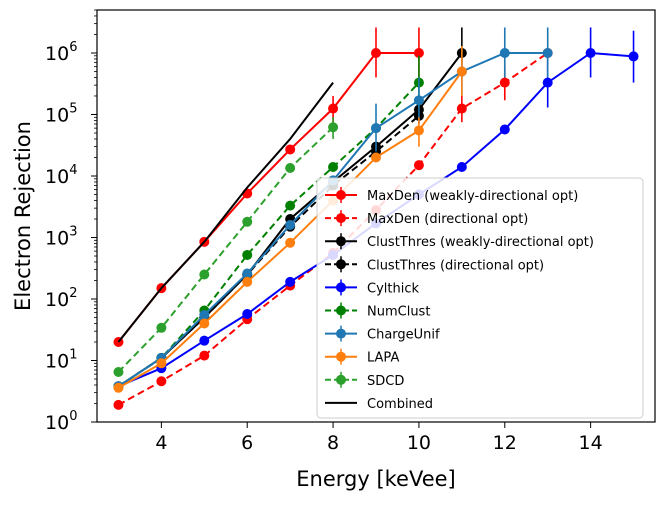 This screenshot has width=664, height=507. What do you see at coordinates (71, 221) in the screenshot?
I see `y-axis: 10⁰ 10¹ 10² 10³ 10⁴ 10⁵ 10⁶` at bounding box center [71, 221].